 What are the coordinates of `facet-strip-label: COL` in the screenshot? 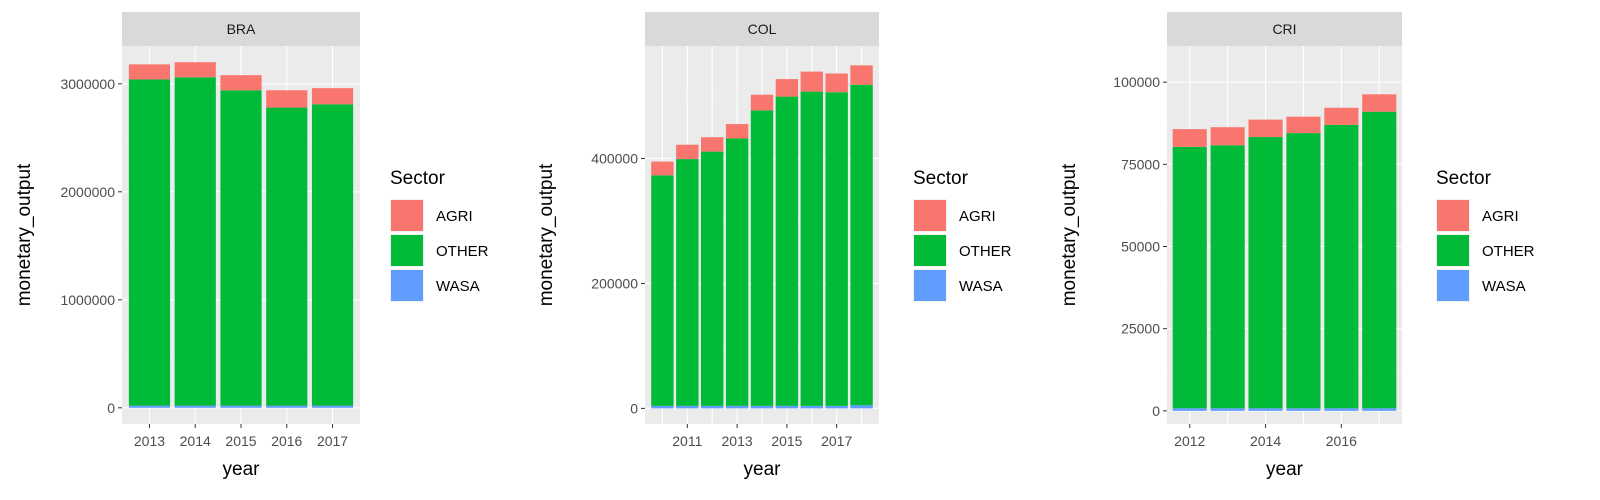 It's located at (762, 29).